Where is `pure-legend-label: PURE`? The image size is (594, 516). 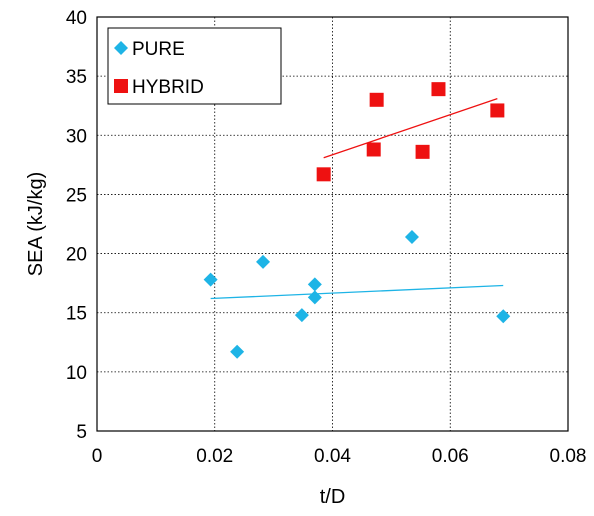
pure-legend-label: PURE is located at coordinates (158, 49).